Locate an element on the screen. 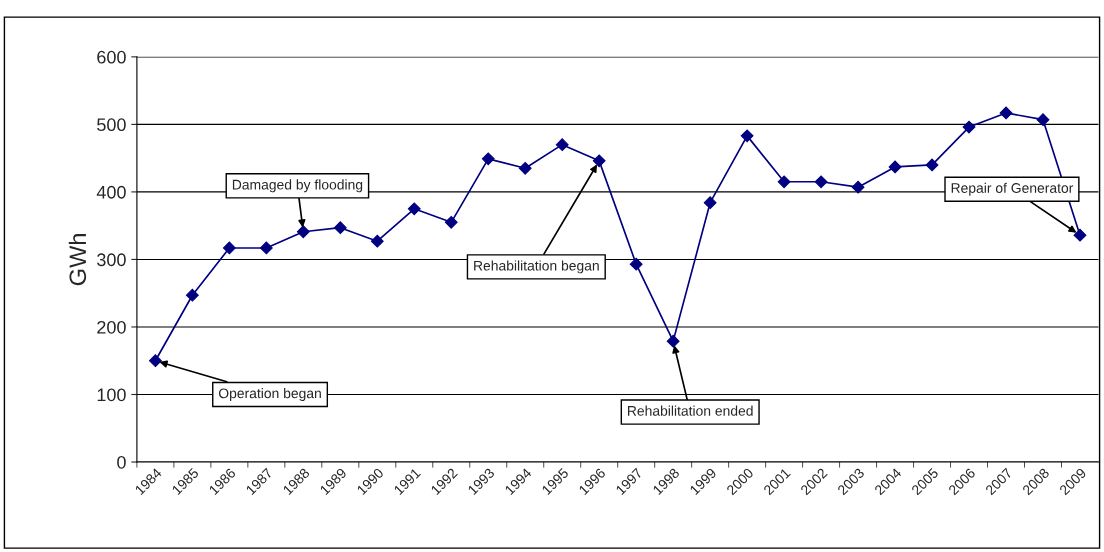 The image size is (1104, 552). annotation: Rehabilitation began is located at coordinates (536, 267).